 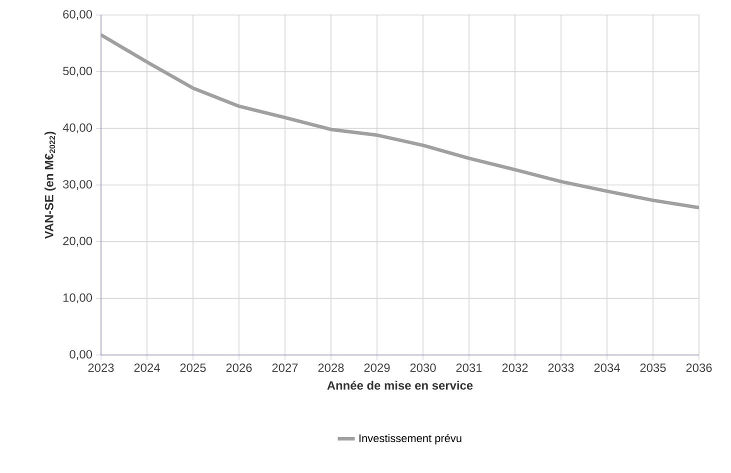 I want to click on y-axis-title: VAN-SE (en M€$_{2022}$), so click(x=50, y=185).